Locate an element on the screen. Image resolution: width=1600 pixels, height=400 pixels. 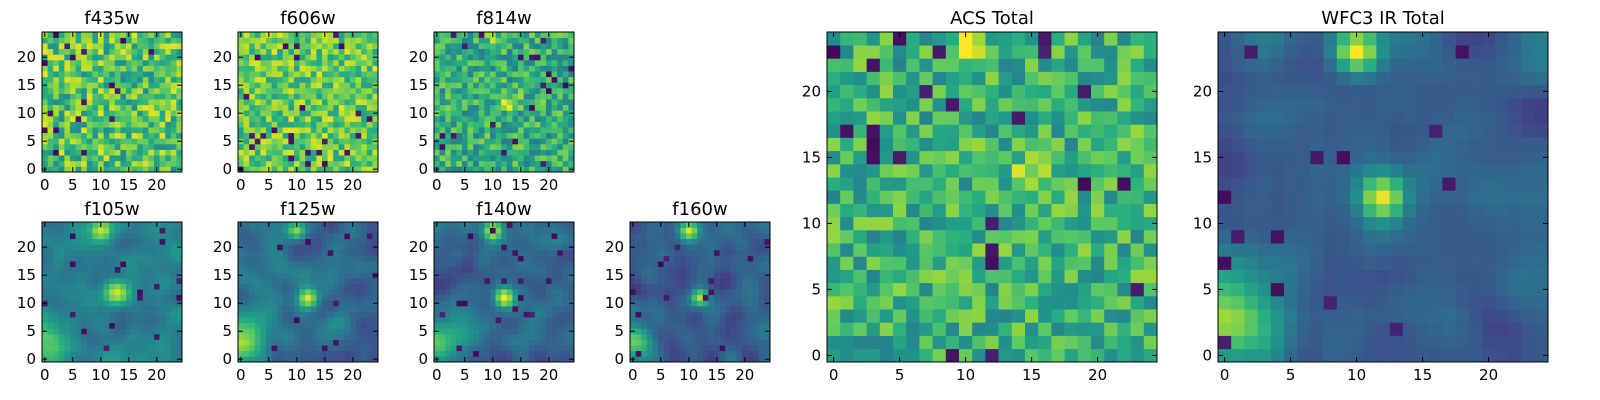
x-tick-label: 15 is located at coordinates (716, 375).